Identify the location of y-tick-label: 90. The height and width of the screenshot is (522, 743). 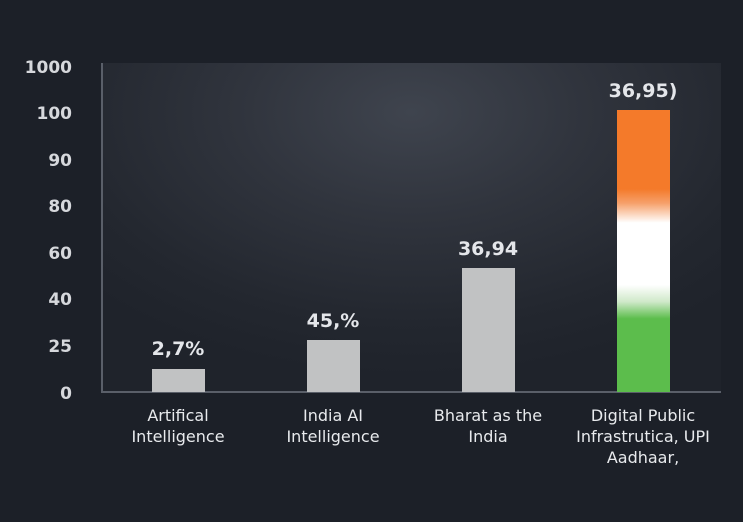
(60, 161).